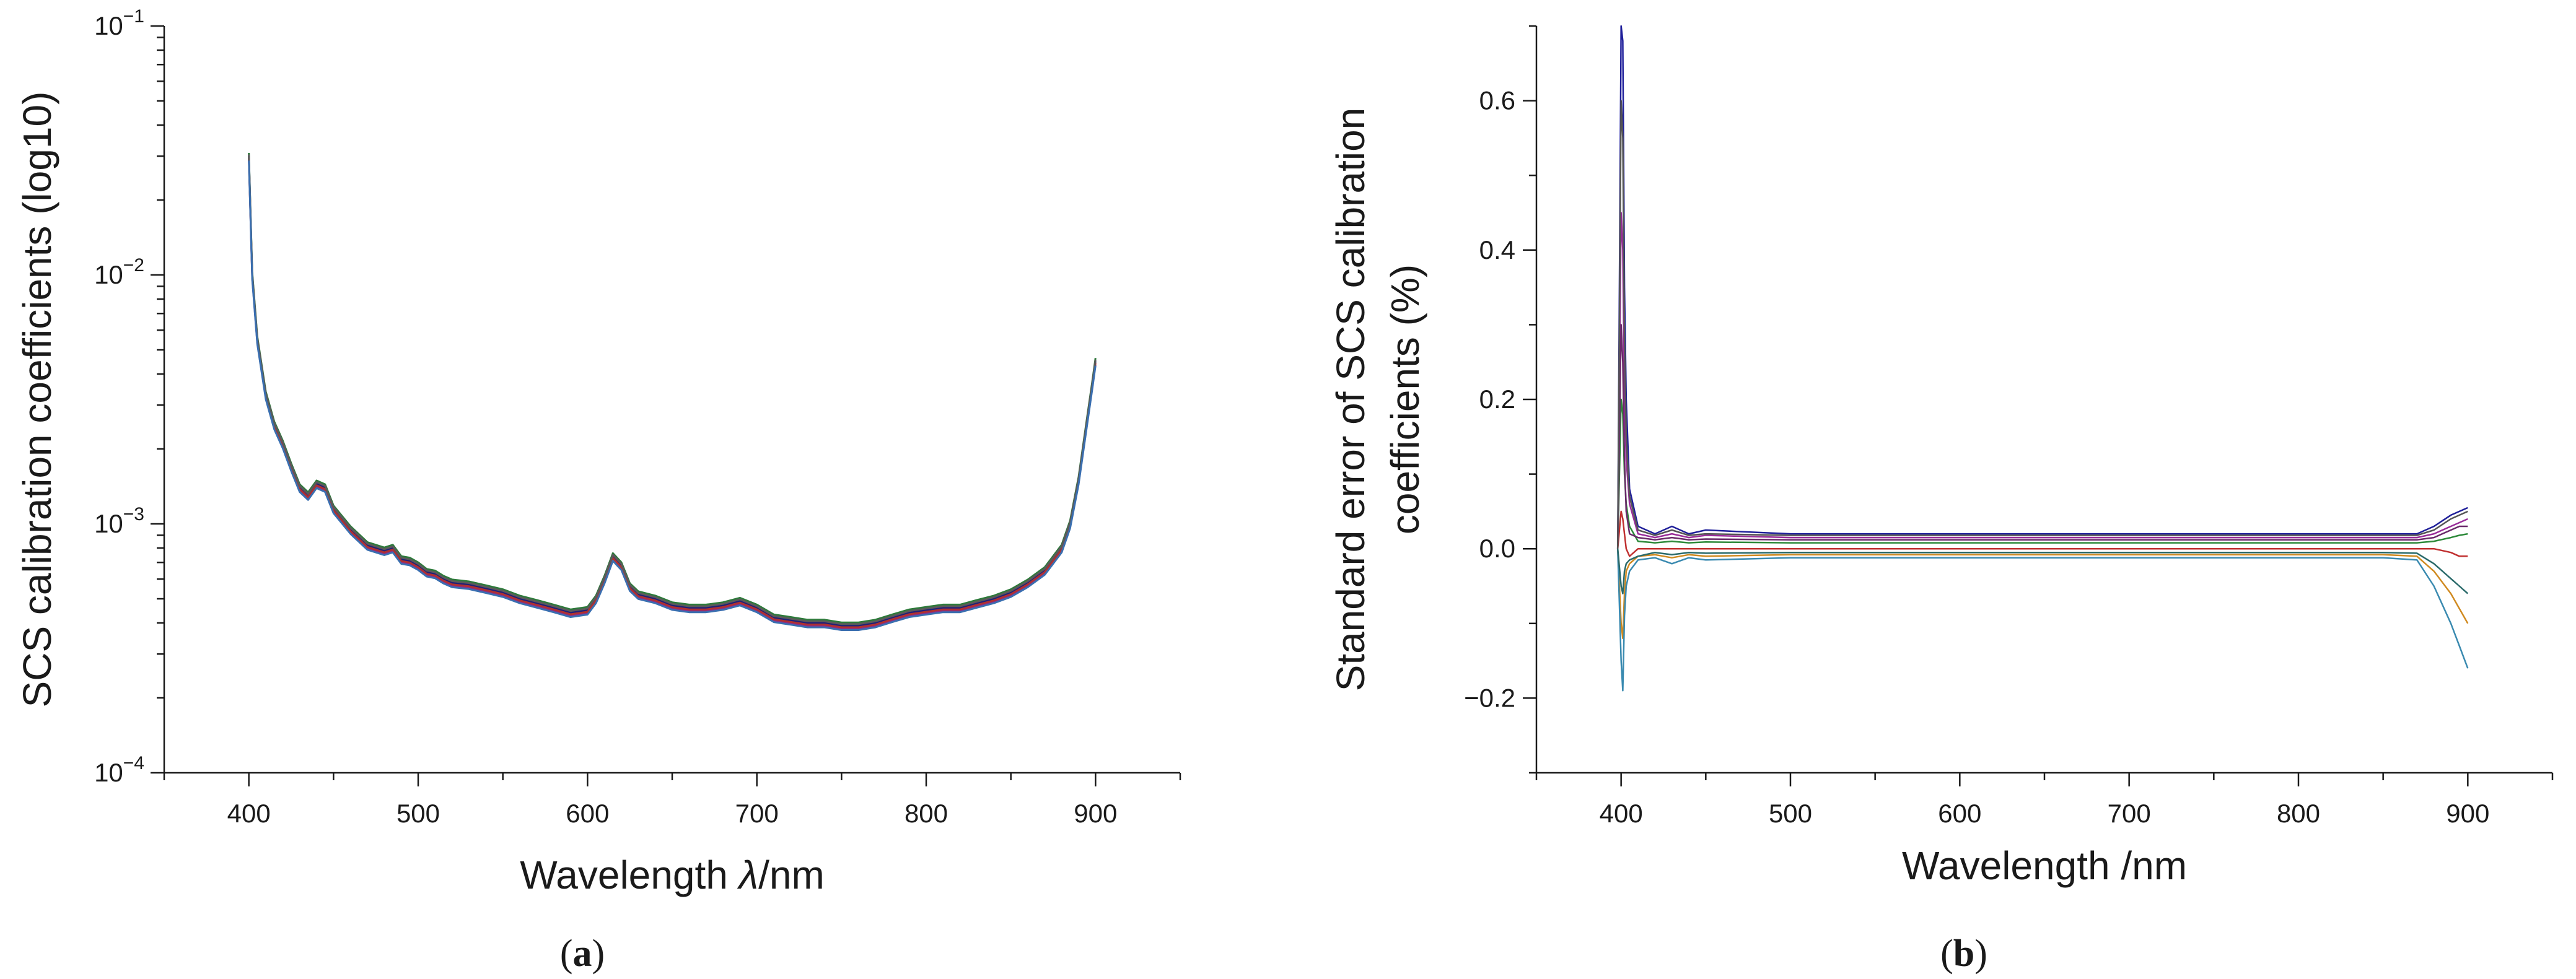  I want to click on panel-a-x-tick-label: 500, so click(418, 813).